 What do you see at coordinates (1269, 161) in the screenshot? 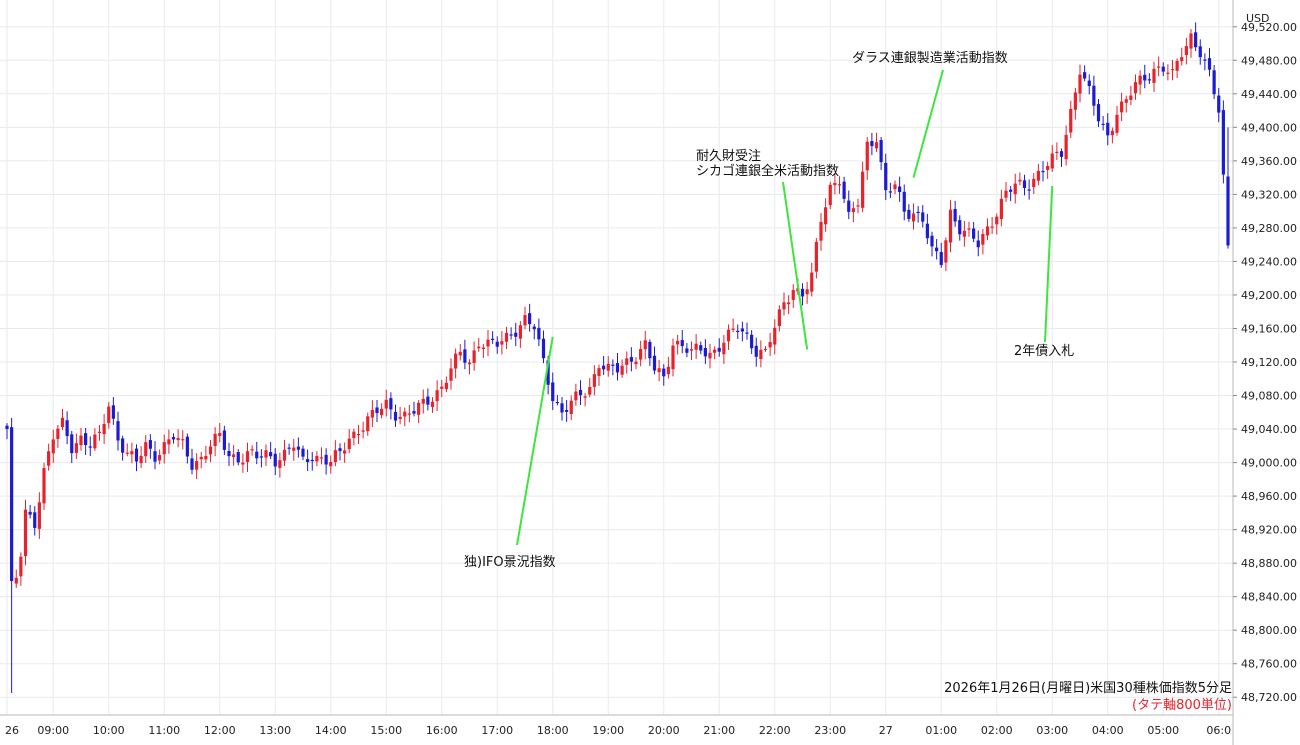
I see `y-tick-label: 49,360.00` at bounding box center [1269, 161].